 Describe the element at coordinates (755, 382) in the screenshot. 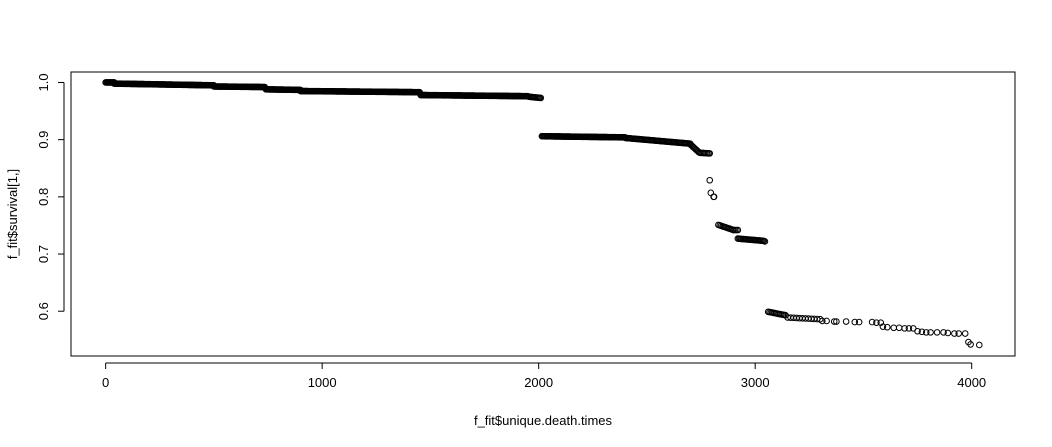

I see `x-tick-label: 3000` at that location.